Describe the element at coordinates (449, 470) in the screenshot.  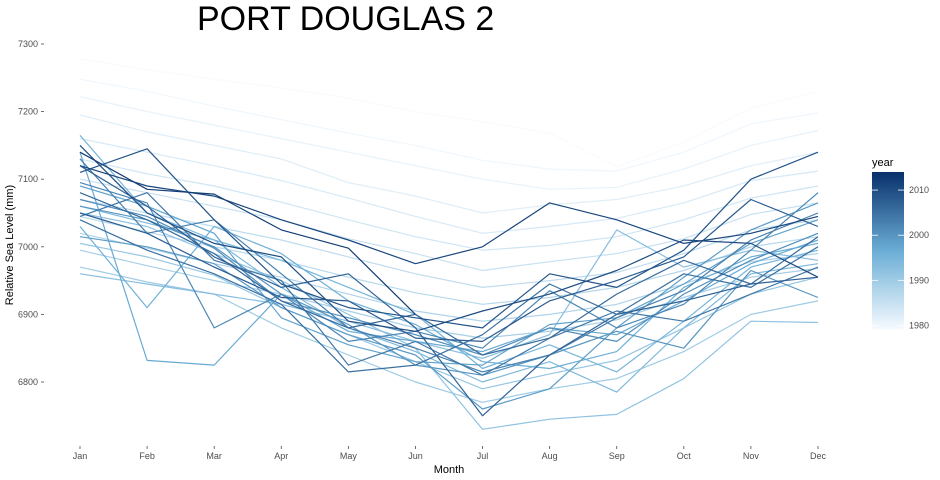
I see `x-axis-label: Month` at that location.